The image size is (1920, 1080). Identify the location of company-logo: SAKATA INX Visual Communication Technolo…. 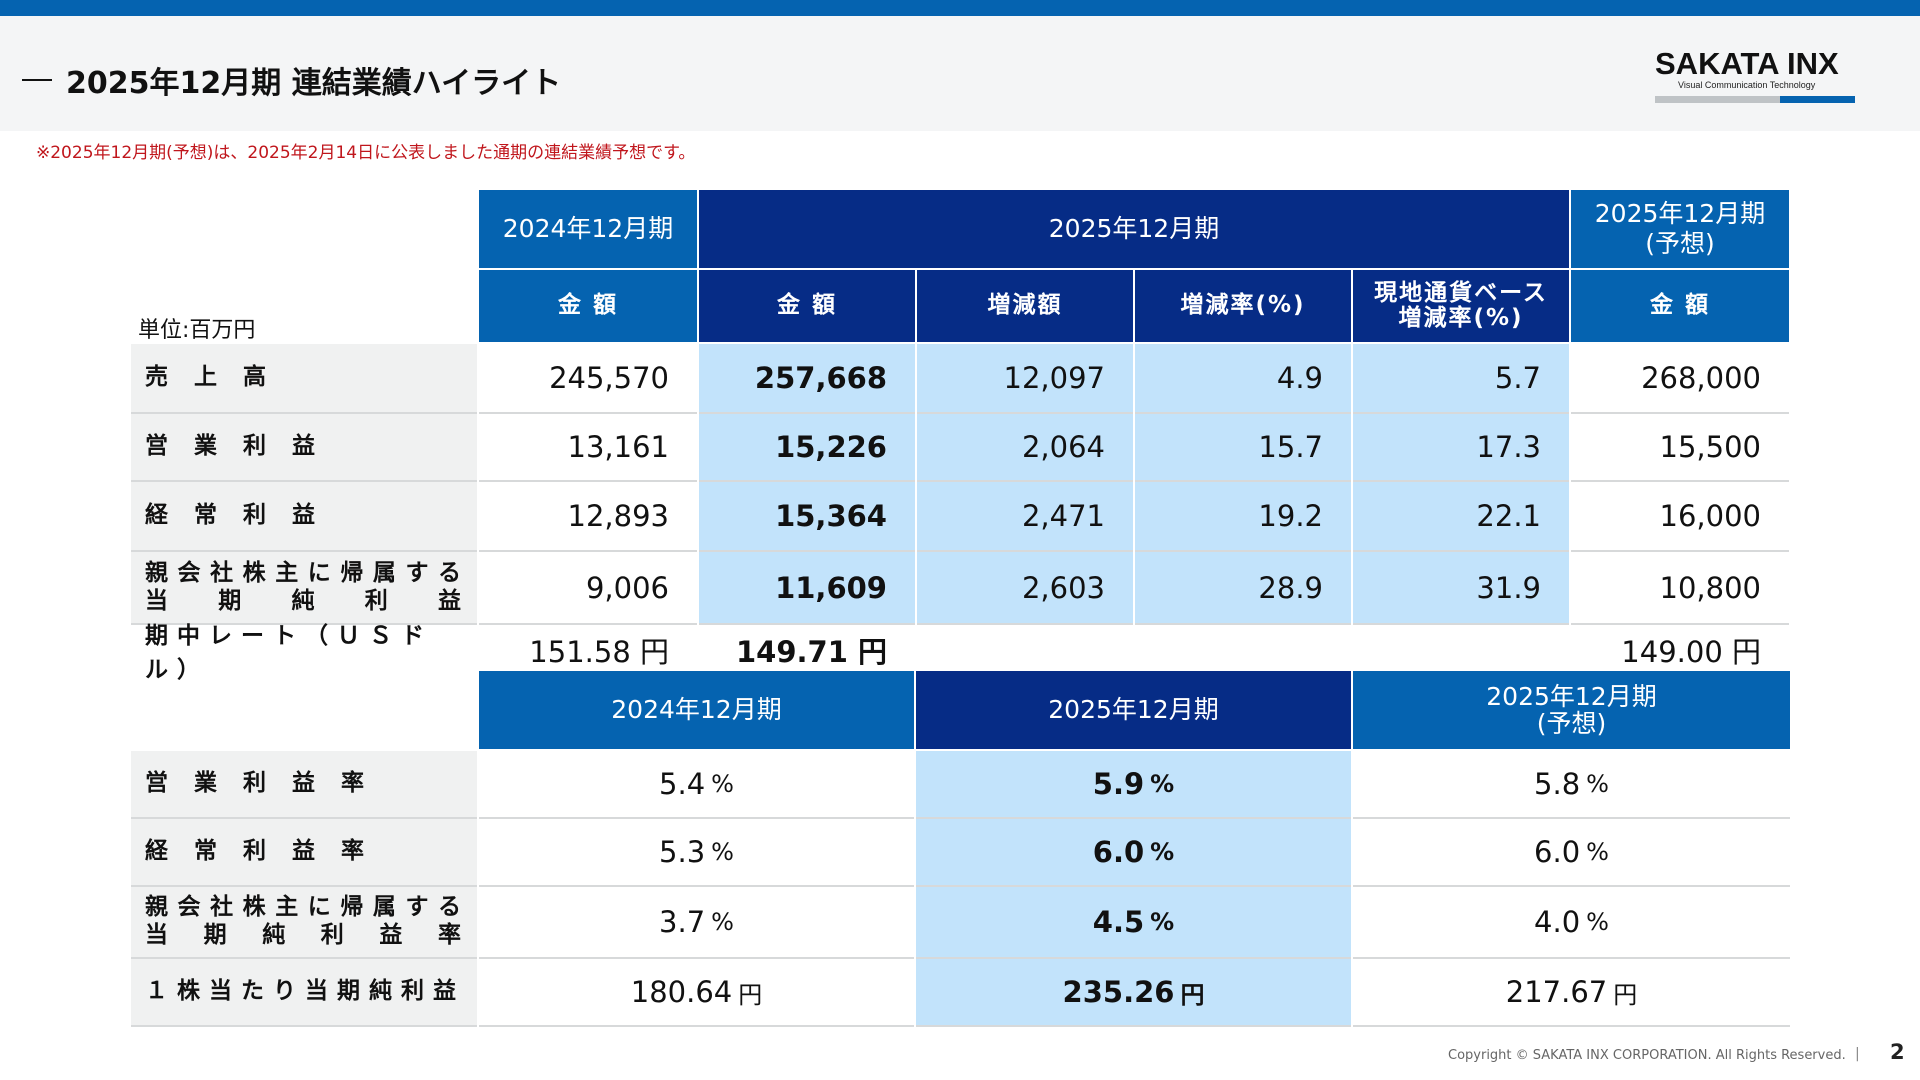
(1755, 74).